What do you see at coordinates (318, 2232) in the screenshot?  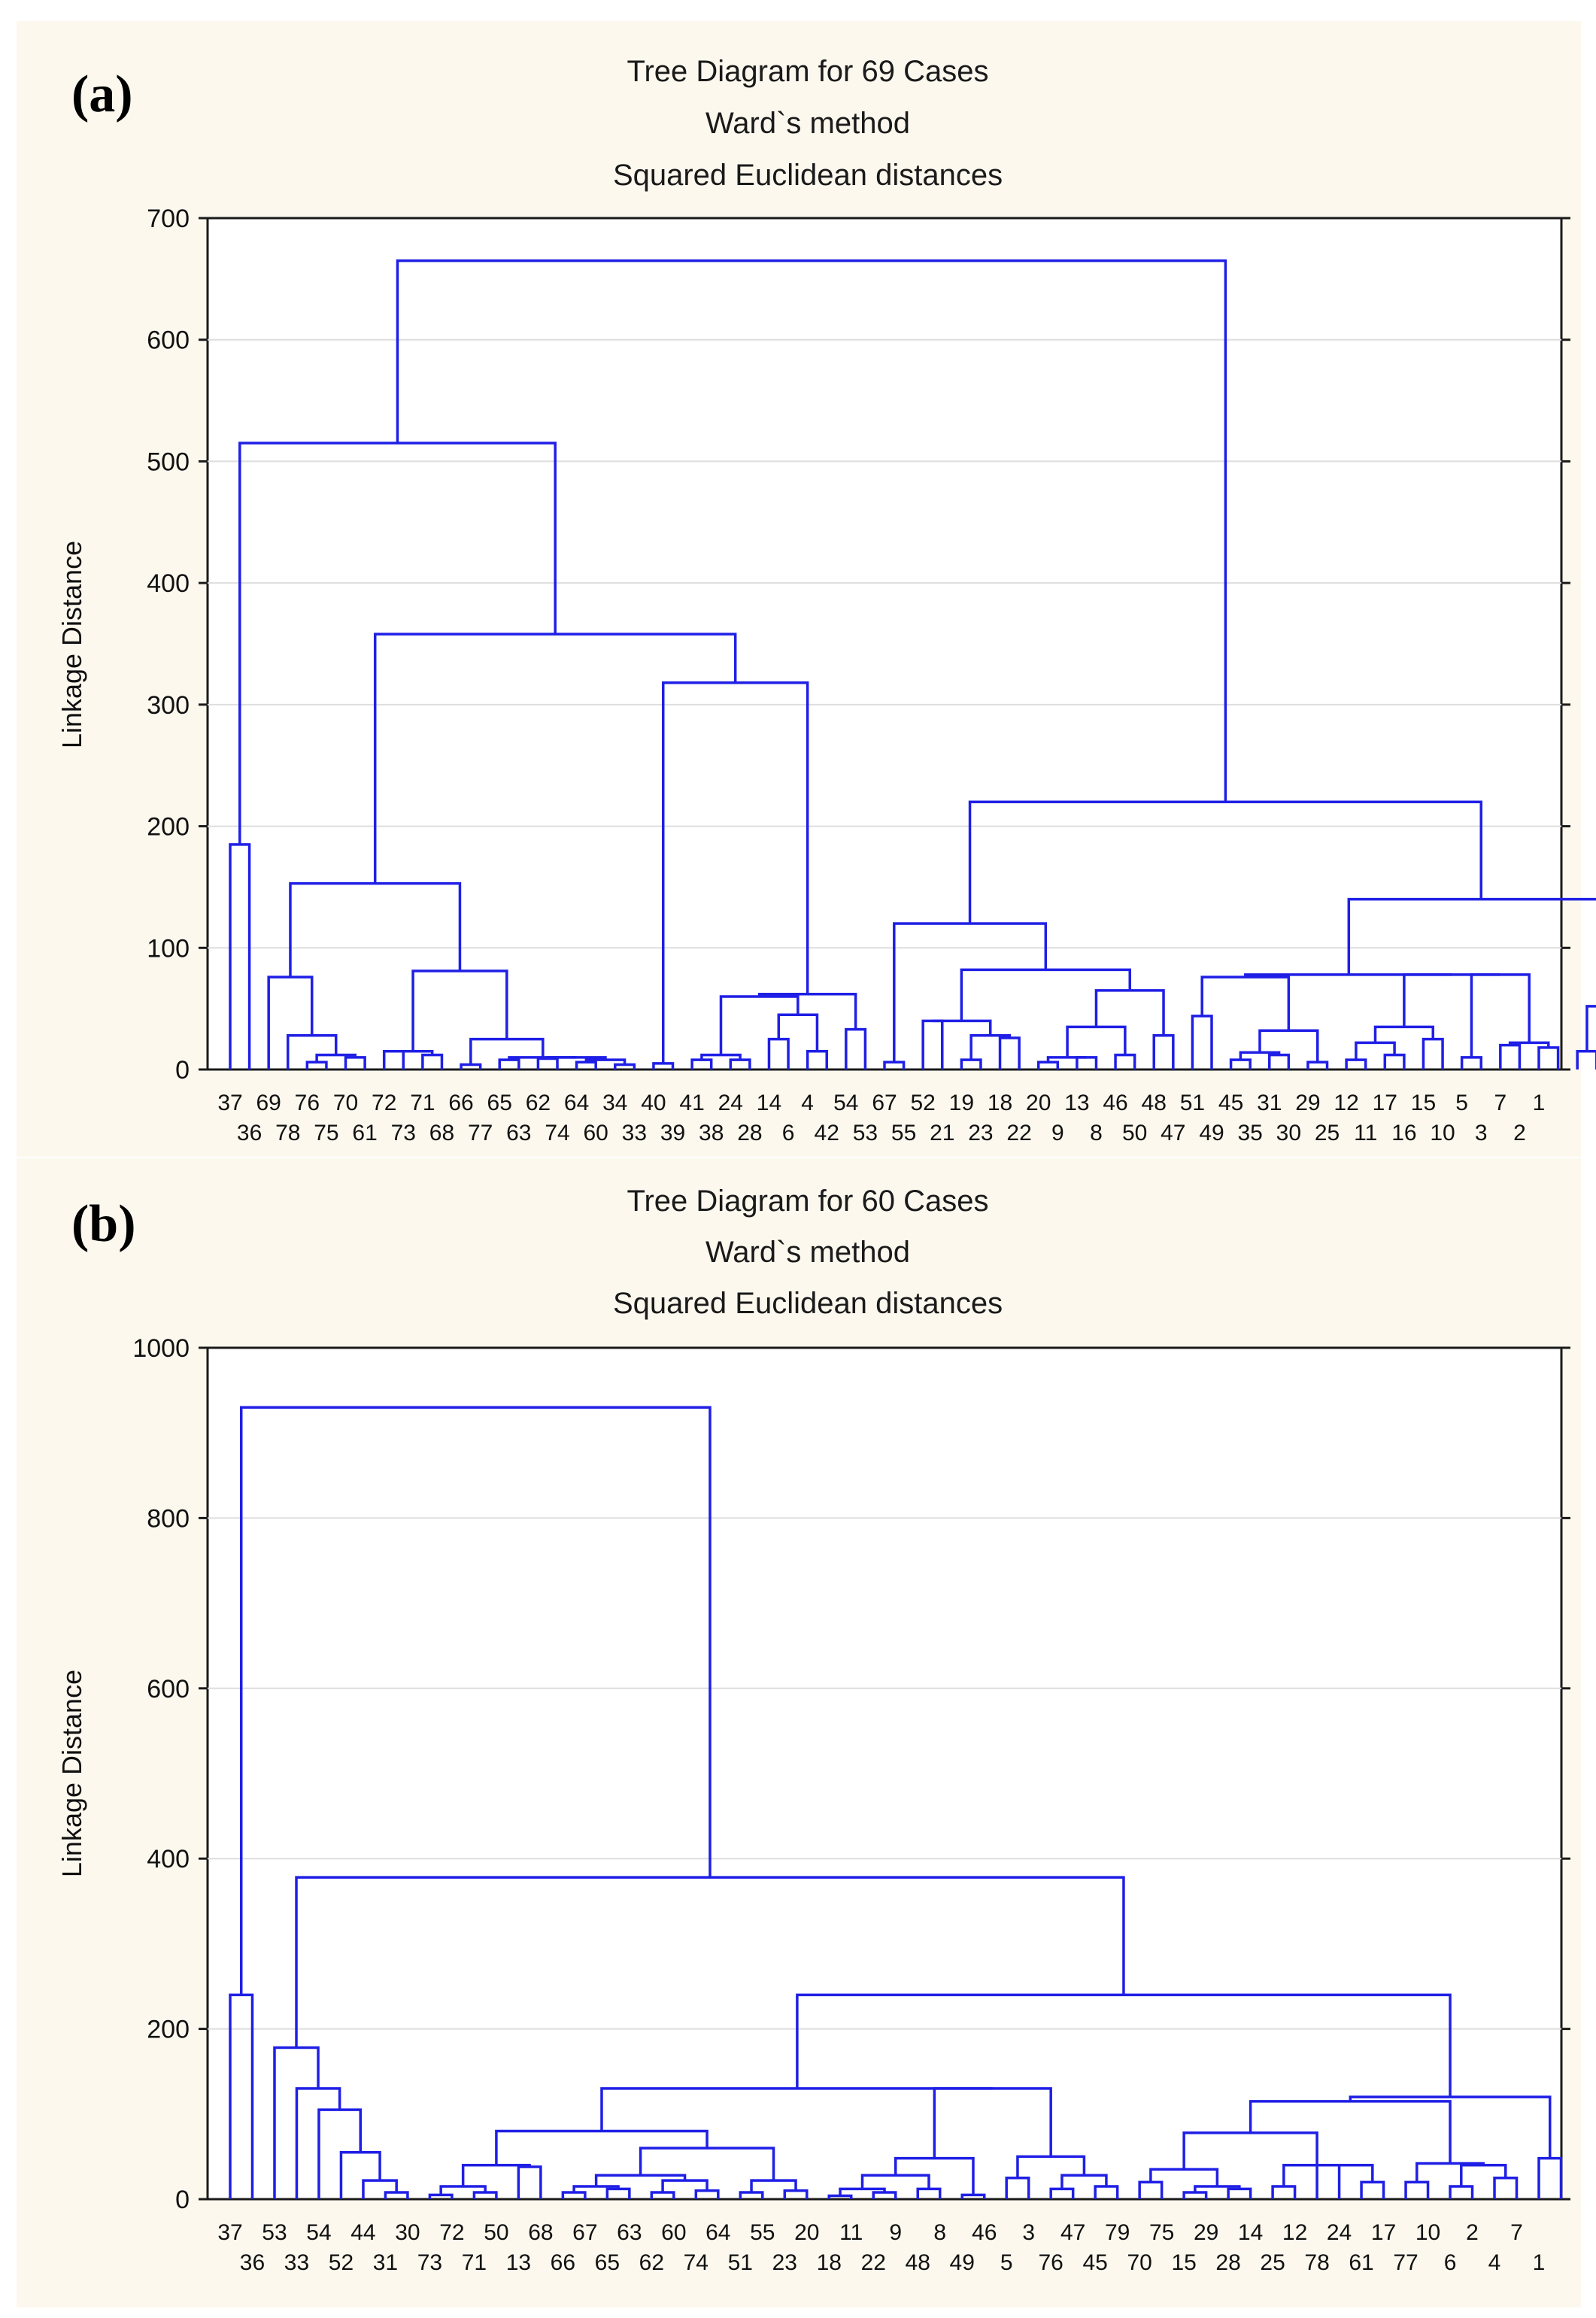 I see `leaf-label: 54` at bounding box center [318, 2232].